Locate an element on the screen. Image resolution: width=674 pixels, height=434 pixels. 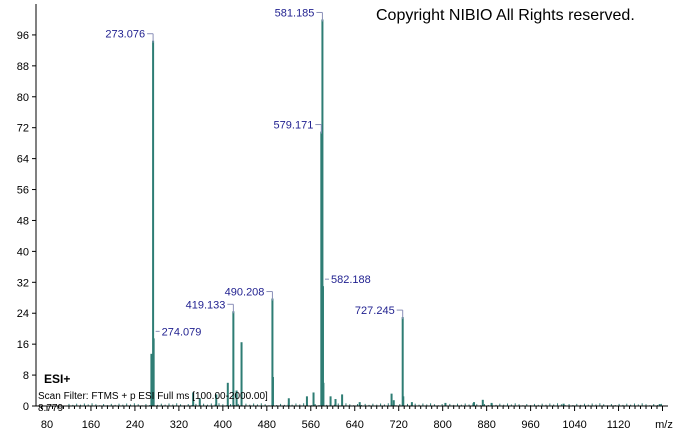
y-tick-label: 88 is located at coordinates (23, 67).